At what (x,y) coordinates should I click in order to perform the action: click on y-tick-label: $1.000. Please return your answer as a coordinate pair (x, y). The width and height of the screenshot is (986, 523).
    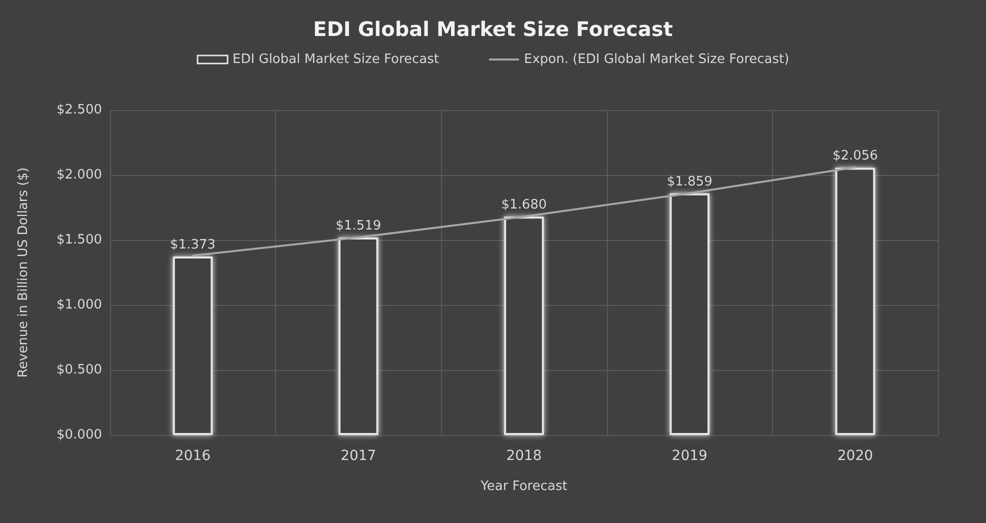
    Looking at the image, I should click on (79, 305).